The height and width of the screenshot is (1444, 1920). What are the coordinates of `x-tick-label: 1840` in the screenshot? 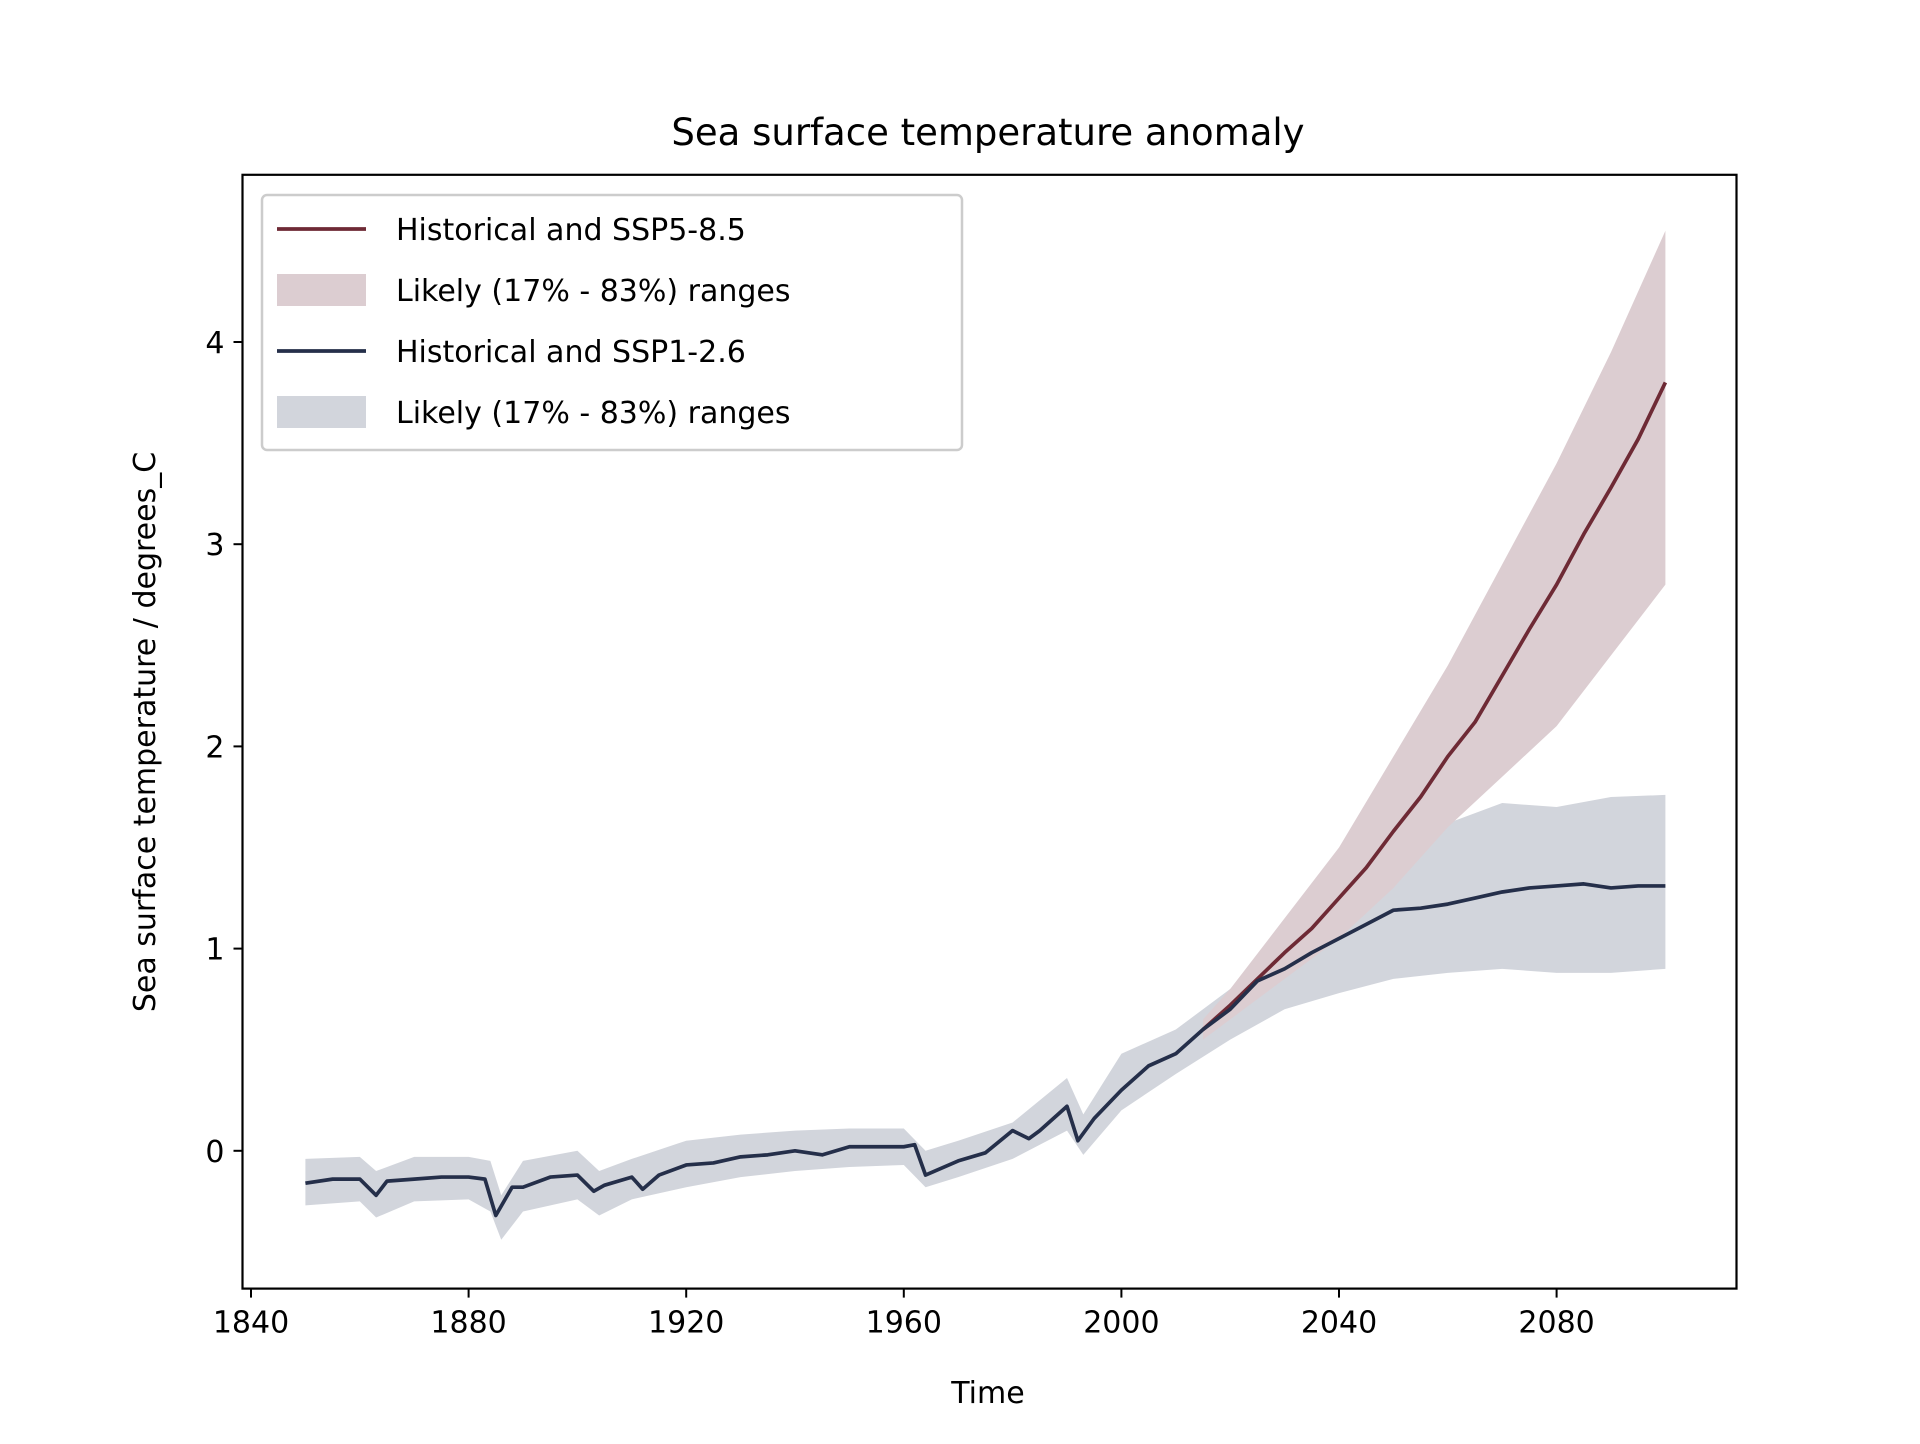 It's located at (251, 1323).